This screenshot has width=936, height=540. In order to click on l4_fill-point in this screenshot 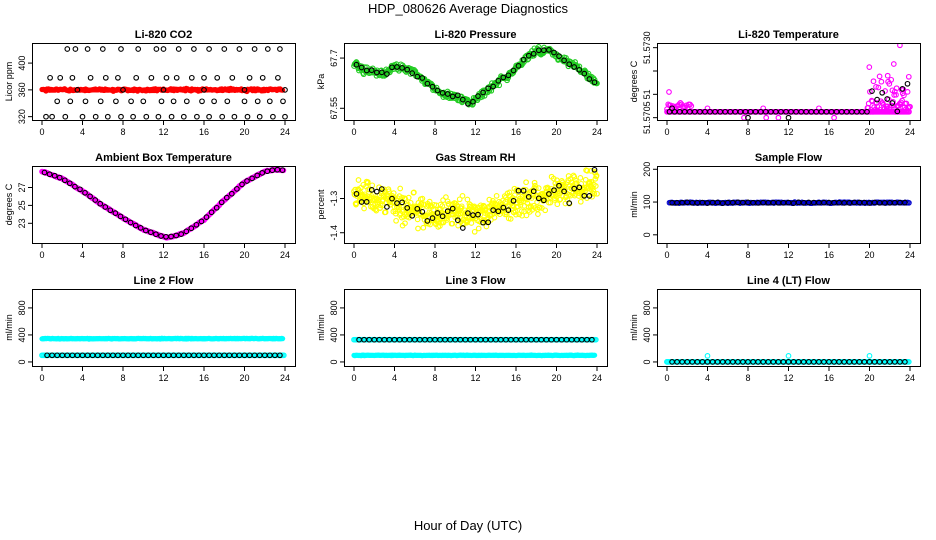, I will do `click(908, 362)`.